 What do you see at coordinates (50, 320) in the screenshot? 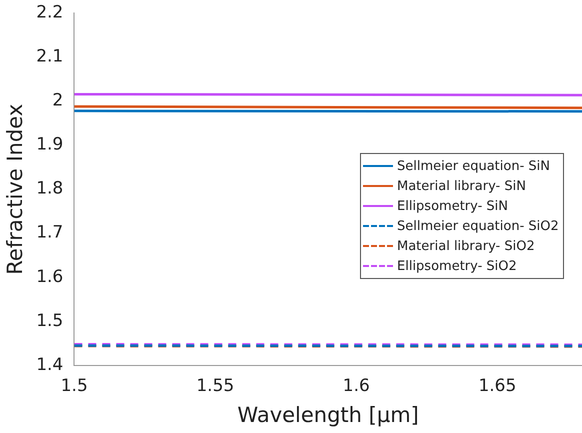
I see `y-tick-label: 1.5` at bounding box center [50, 320].